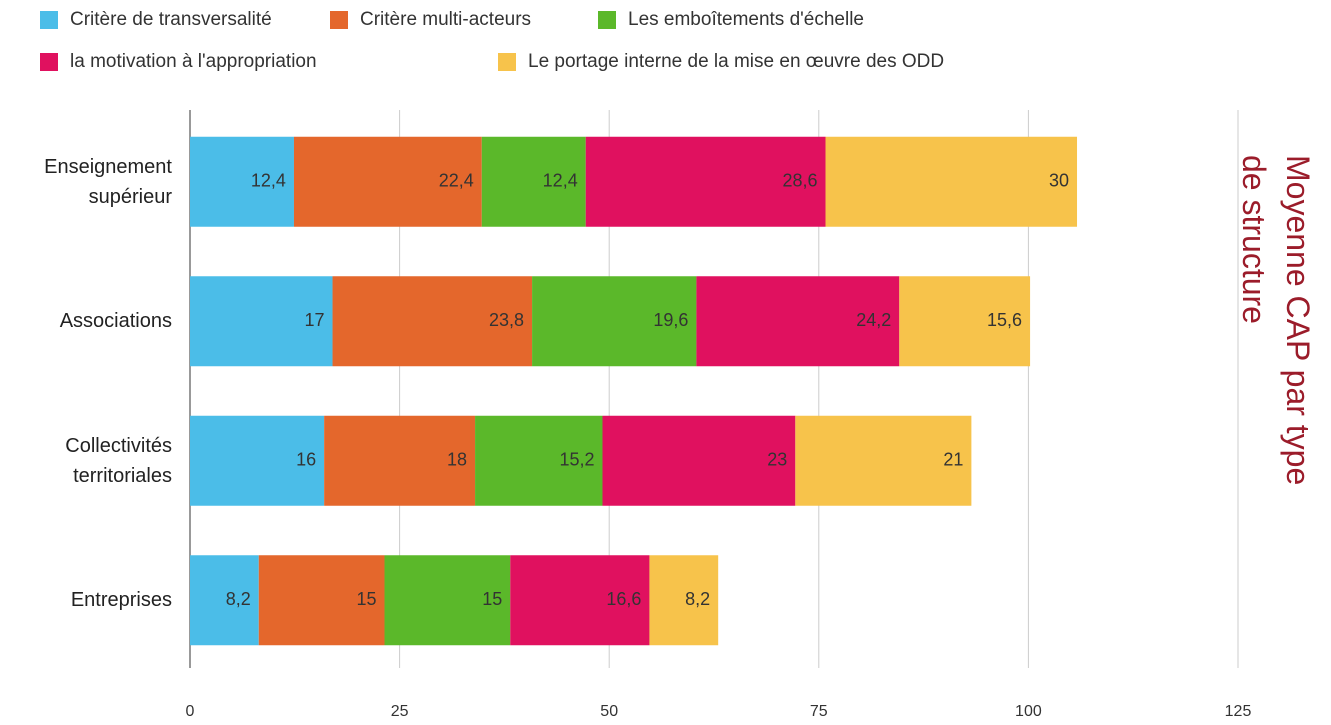 This screenshot has height=725, width=1331. What do you see at coordinates (746, 19) in the screenshot?
I see `legend-label: Les emboîtements d'échelle` at bounding box center [746, 19].